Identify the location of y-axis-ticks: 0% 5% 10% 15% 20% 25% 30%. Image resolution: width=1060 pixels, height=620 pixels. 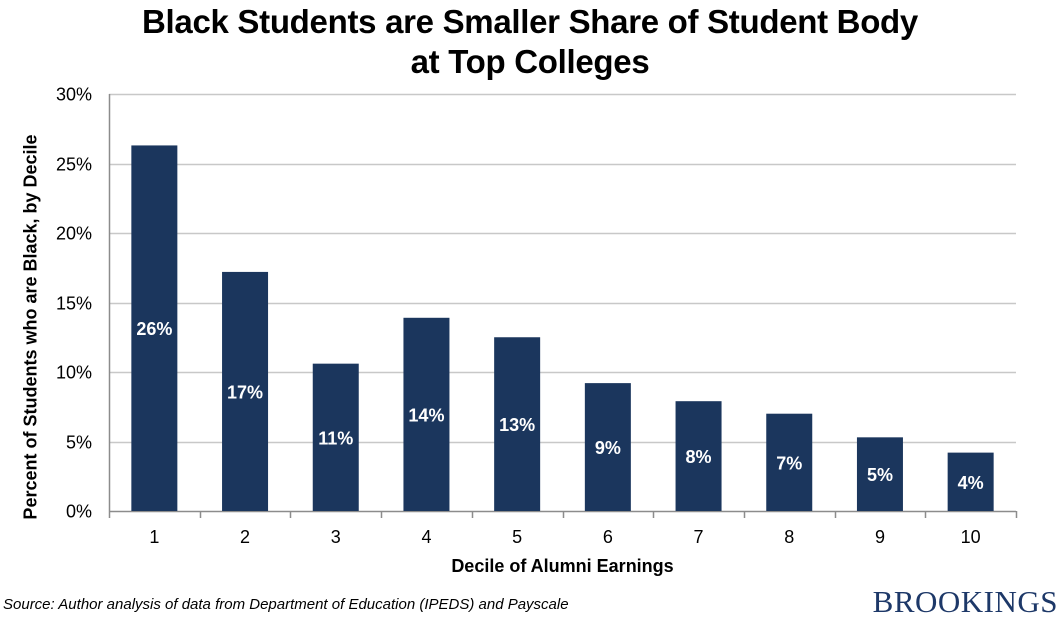
(74, 303).